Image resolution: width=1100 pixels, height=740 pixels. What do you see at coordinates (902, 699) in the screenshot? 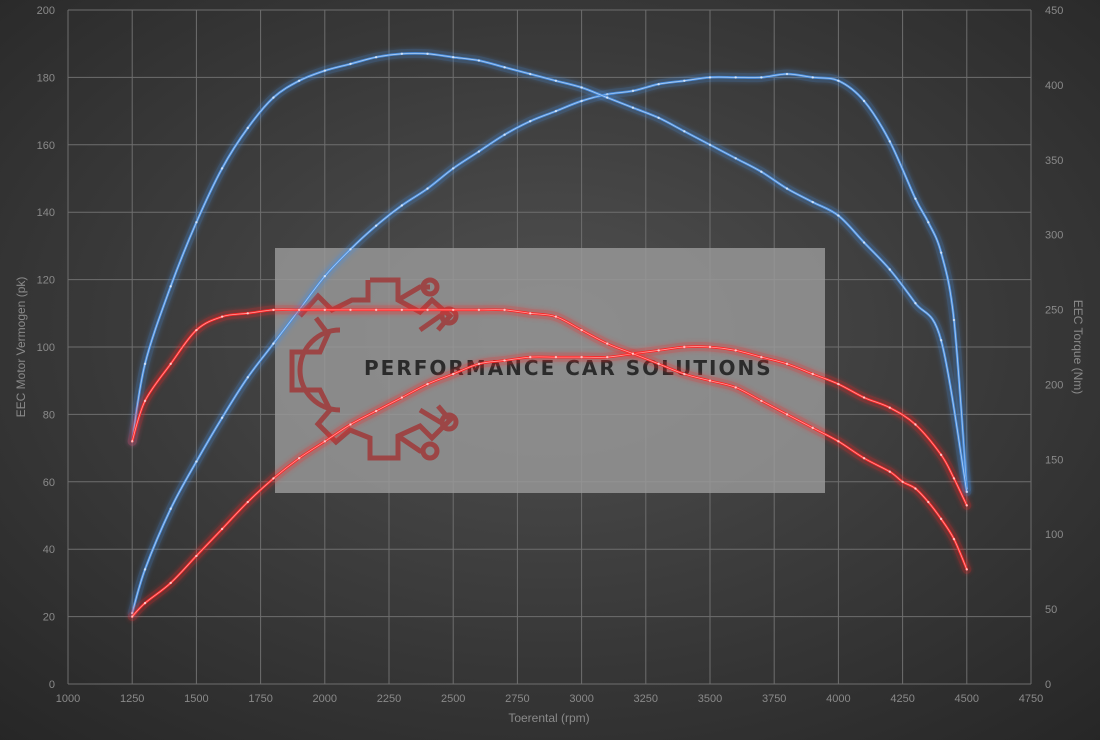
I see `x-tick-label: 4250` at bounding box center [902, 699].